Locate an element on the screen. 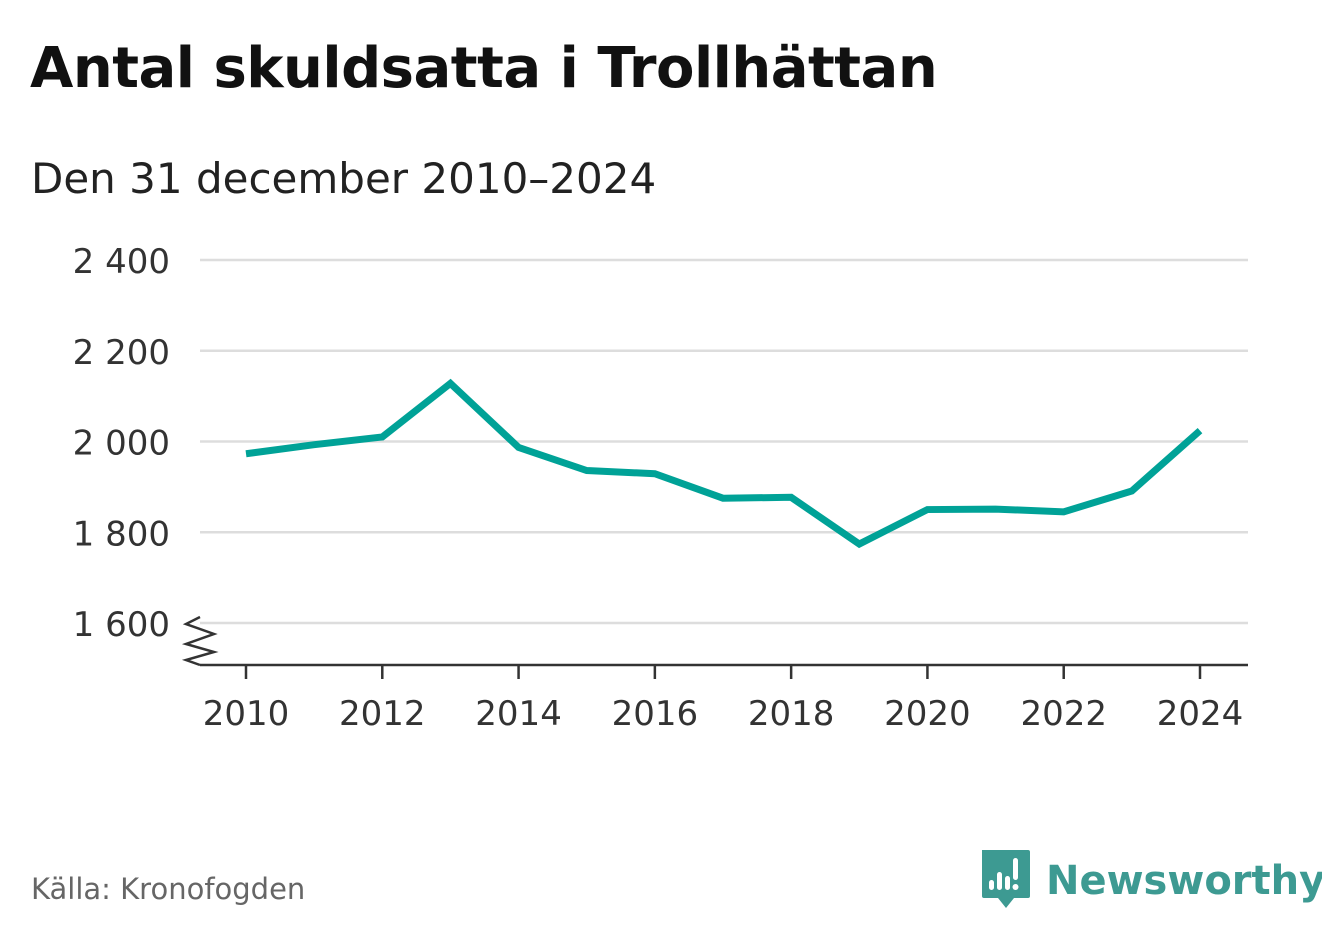 This screenshot has width=1322, height=939. y-axis-ticks: 1 600 1 800 2 000 2 200 2 400 is located at coordinates (121, 443).